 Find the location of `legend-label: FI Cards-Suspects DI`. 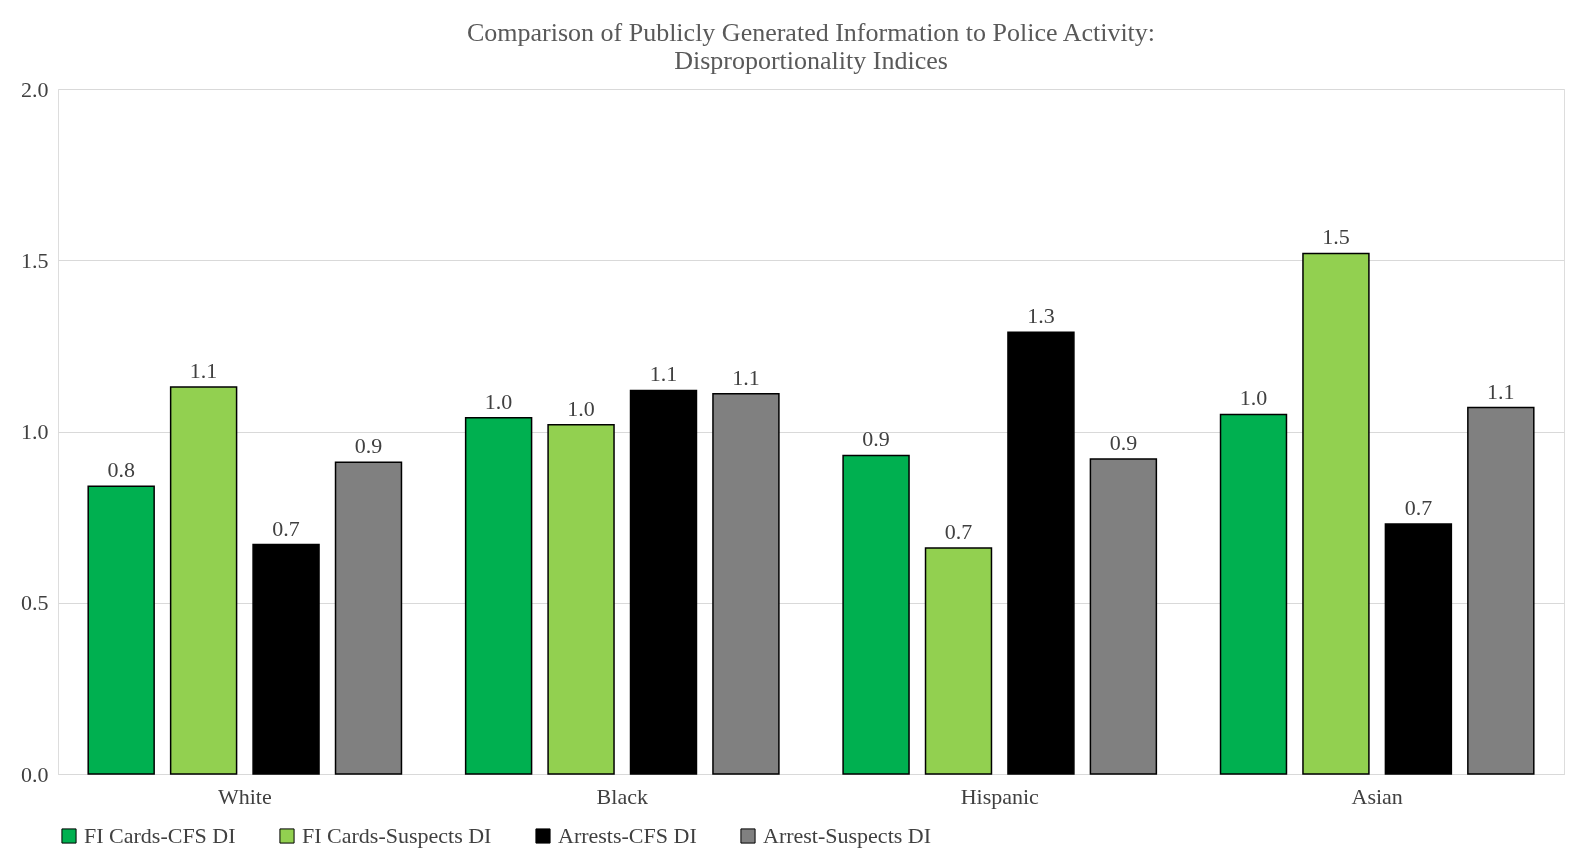

legend-label: FI Cards-Suspects DI is located at coordinates (397, 835).